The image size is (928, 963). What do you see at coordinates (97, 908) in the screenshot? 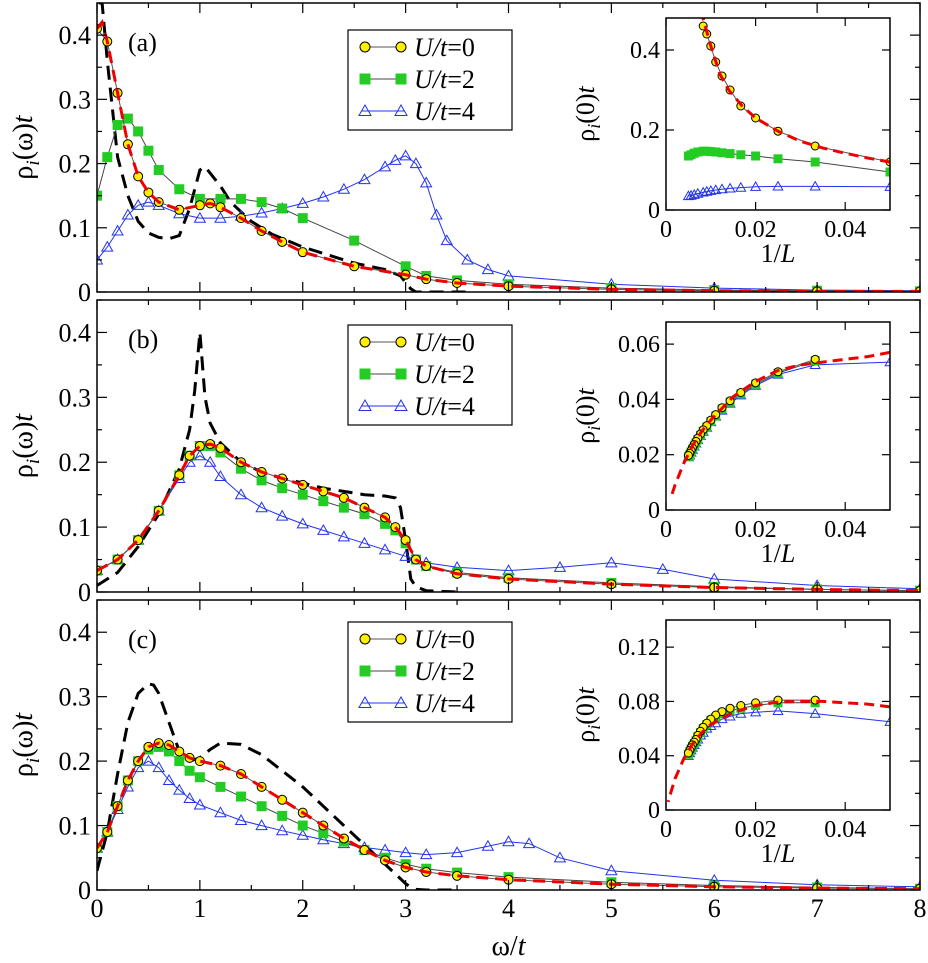
I see `x-tick-label: 0` at bounding box center [97, 908].